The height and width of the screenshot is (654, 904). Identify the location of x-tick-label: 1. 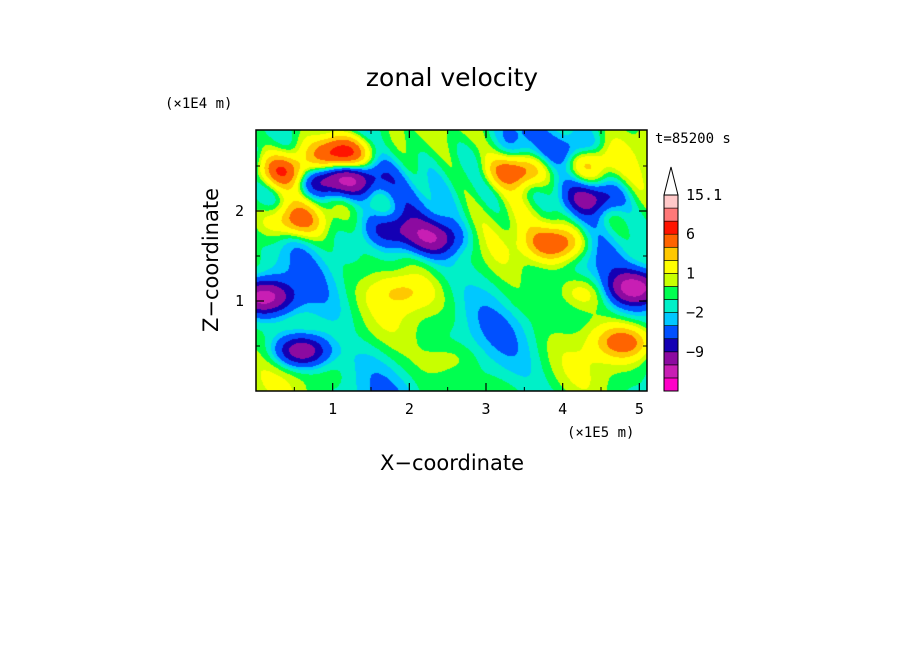
(332, 409).